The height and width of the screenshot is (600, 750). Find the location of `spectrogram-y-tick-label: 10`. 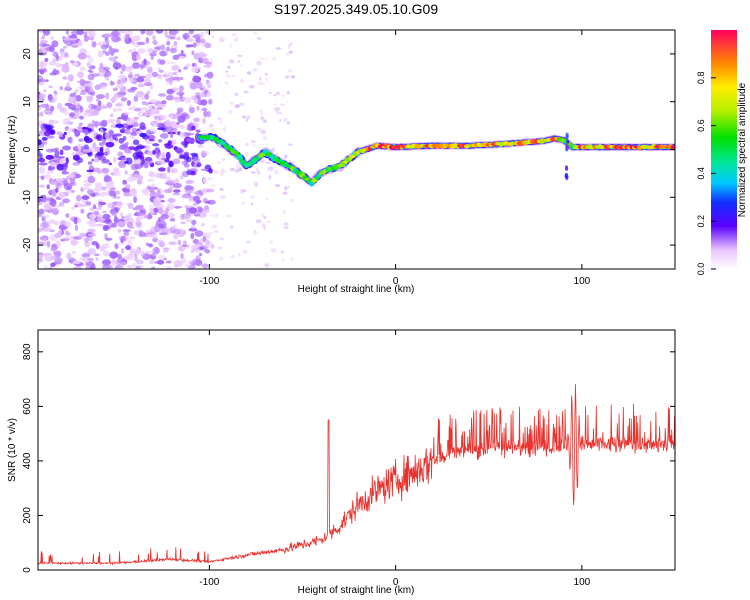

spectrogram-y-tick-label: 10 is located at coordinates (27, 102).